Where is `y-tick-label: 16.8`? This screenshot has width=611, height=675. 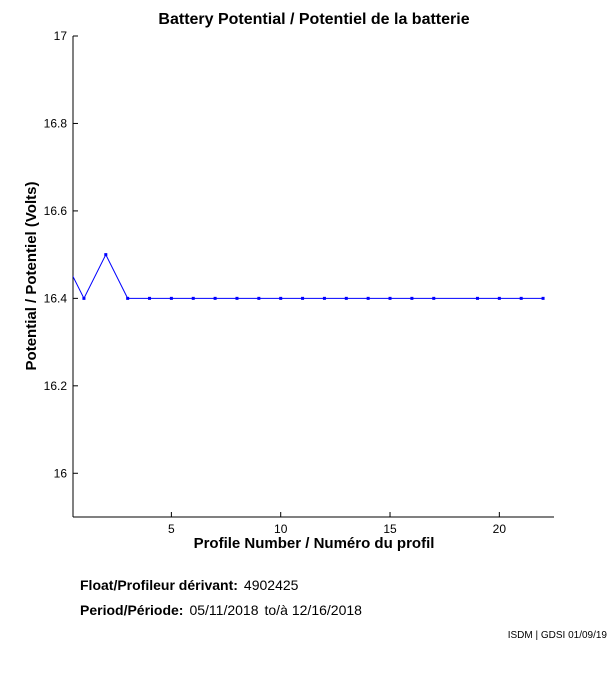
y-tick-label: 16.8 is located at coordinates (56, 123).